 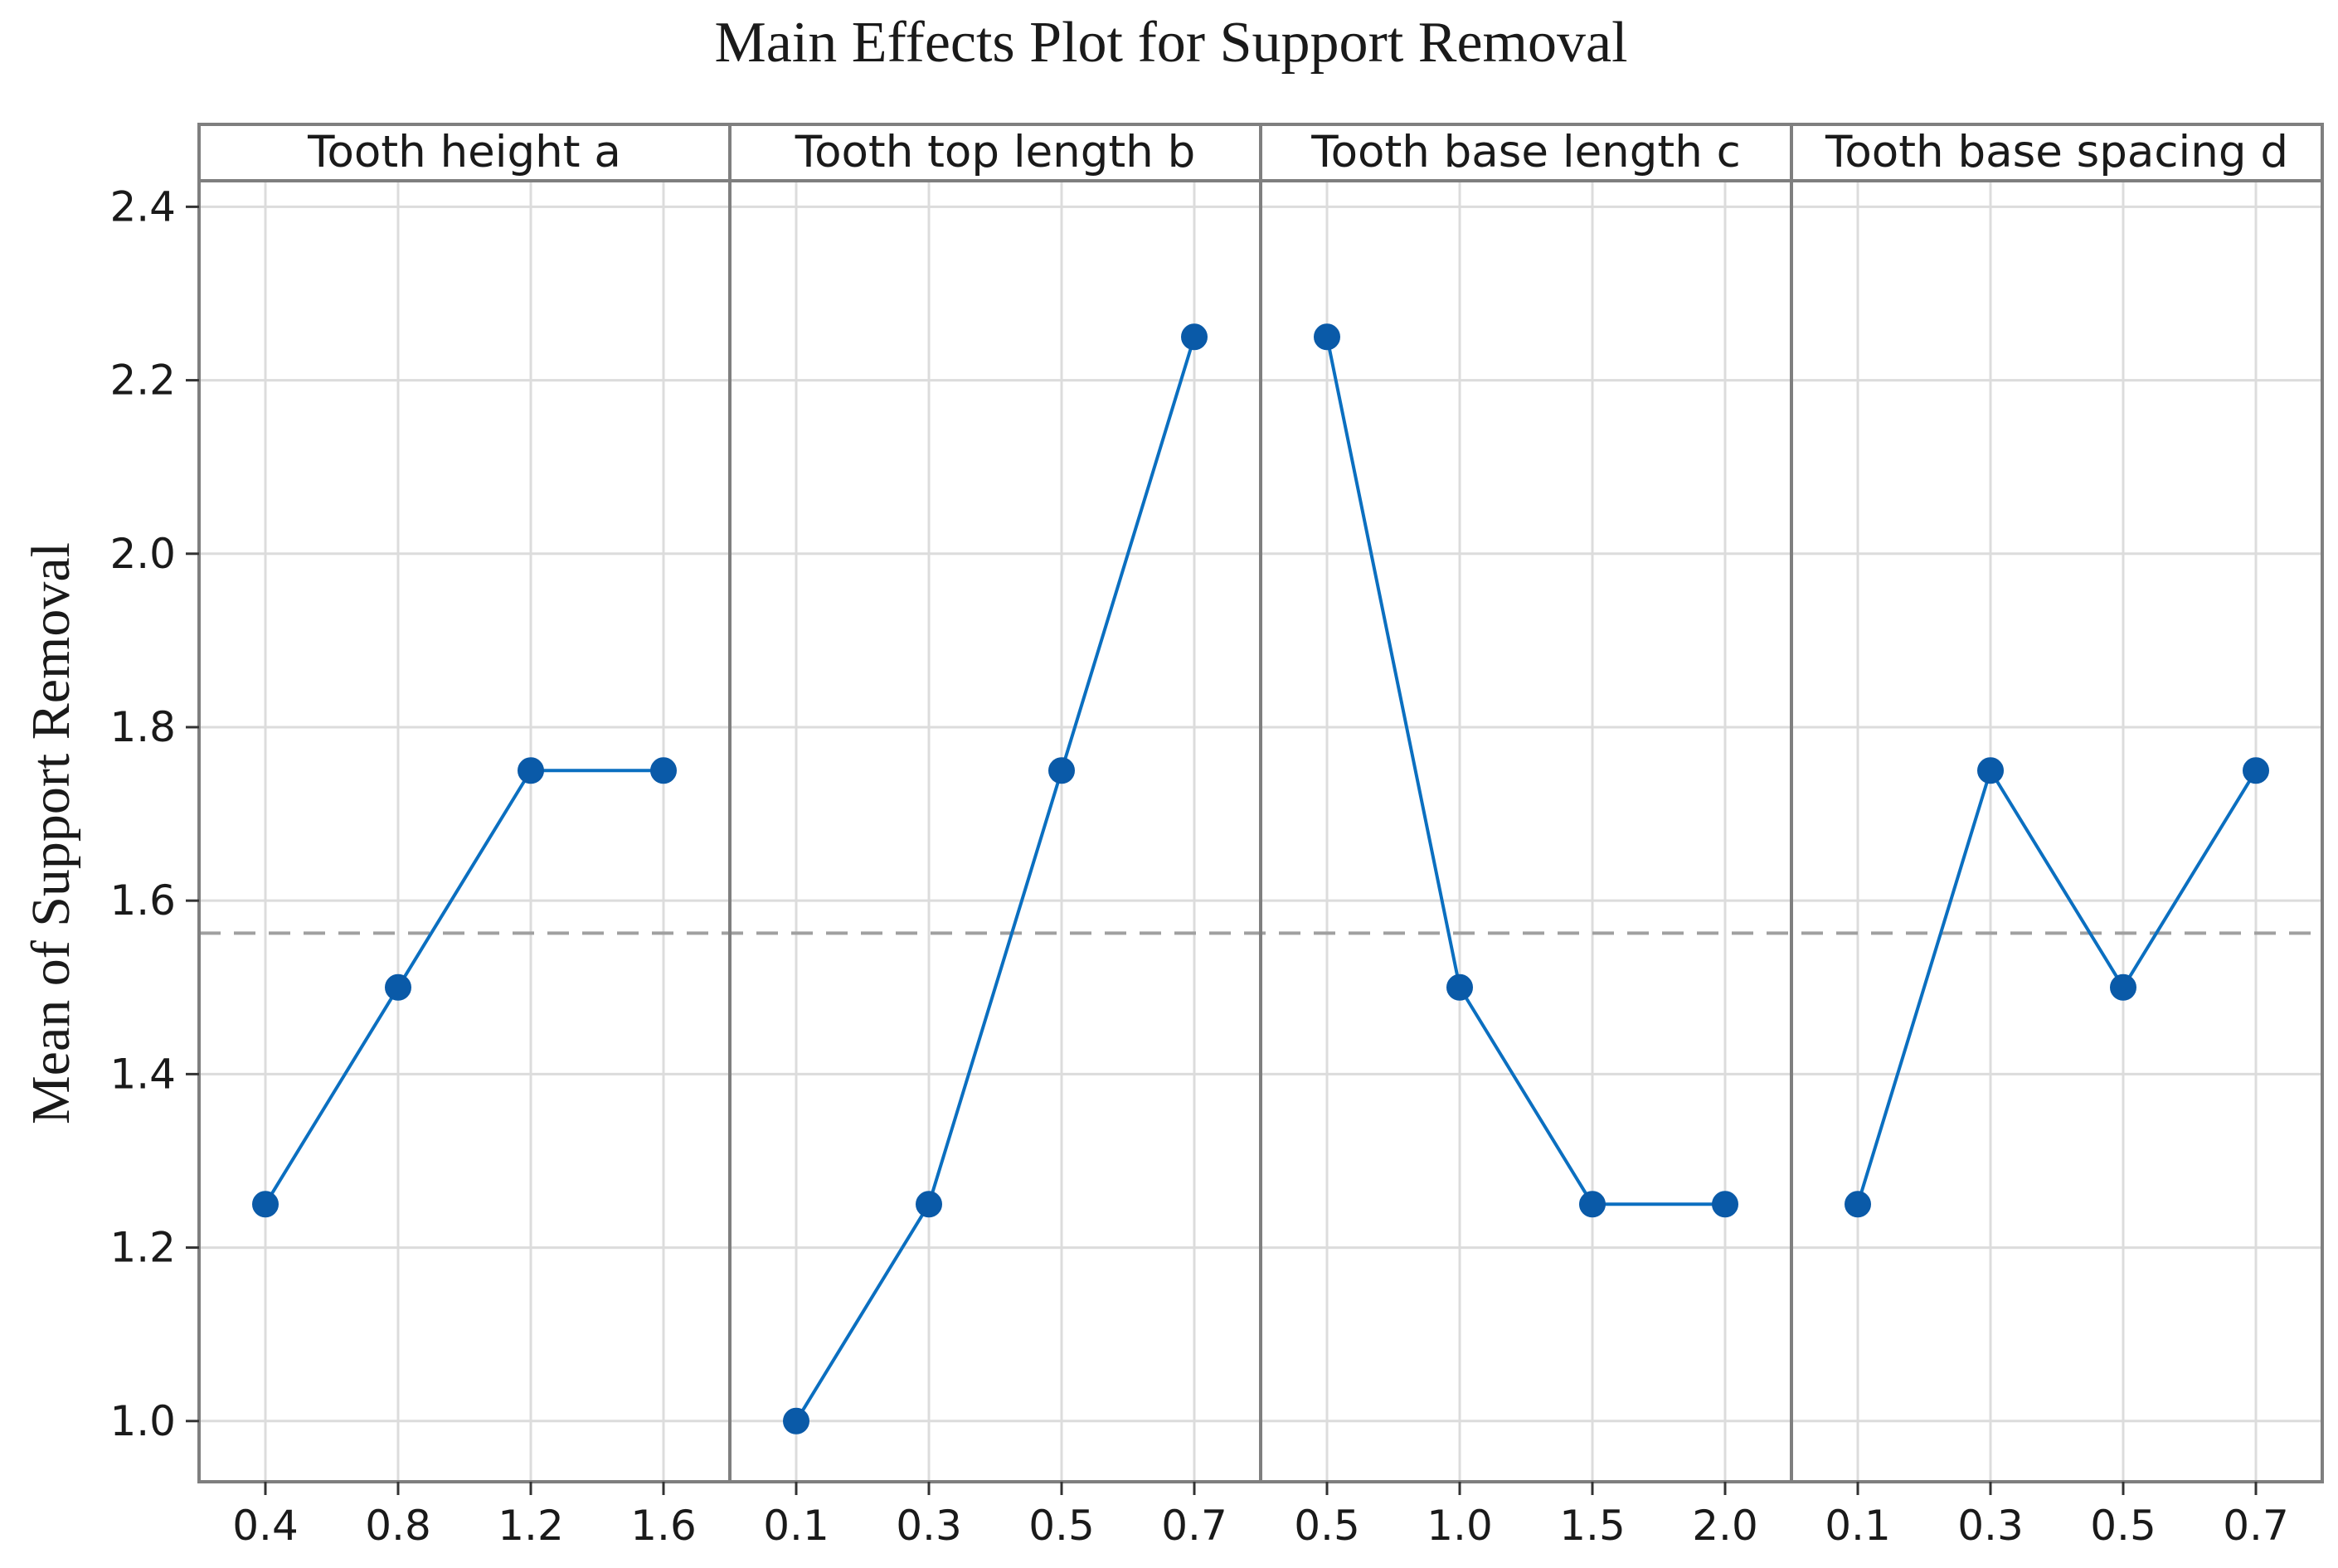 I want to click on y-tick-label: 1.0, so click(x=142, y=1421).